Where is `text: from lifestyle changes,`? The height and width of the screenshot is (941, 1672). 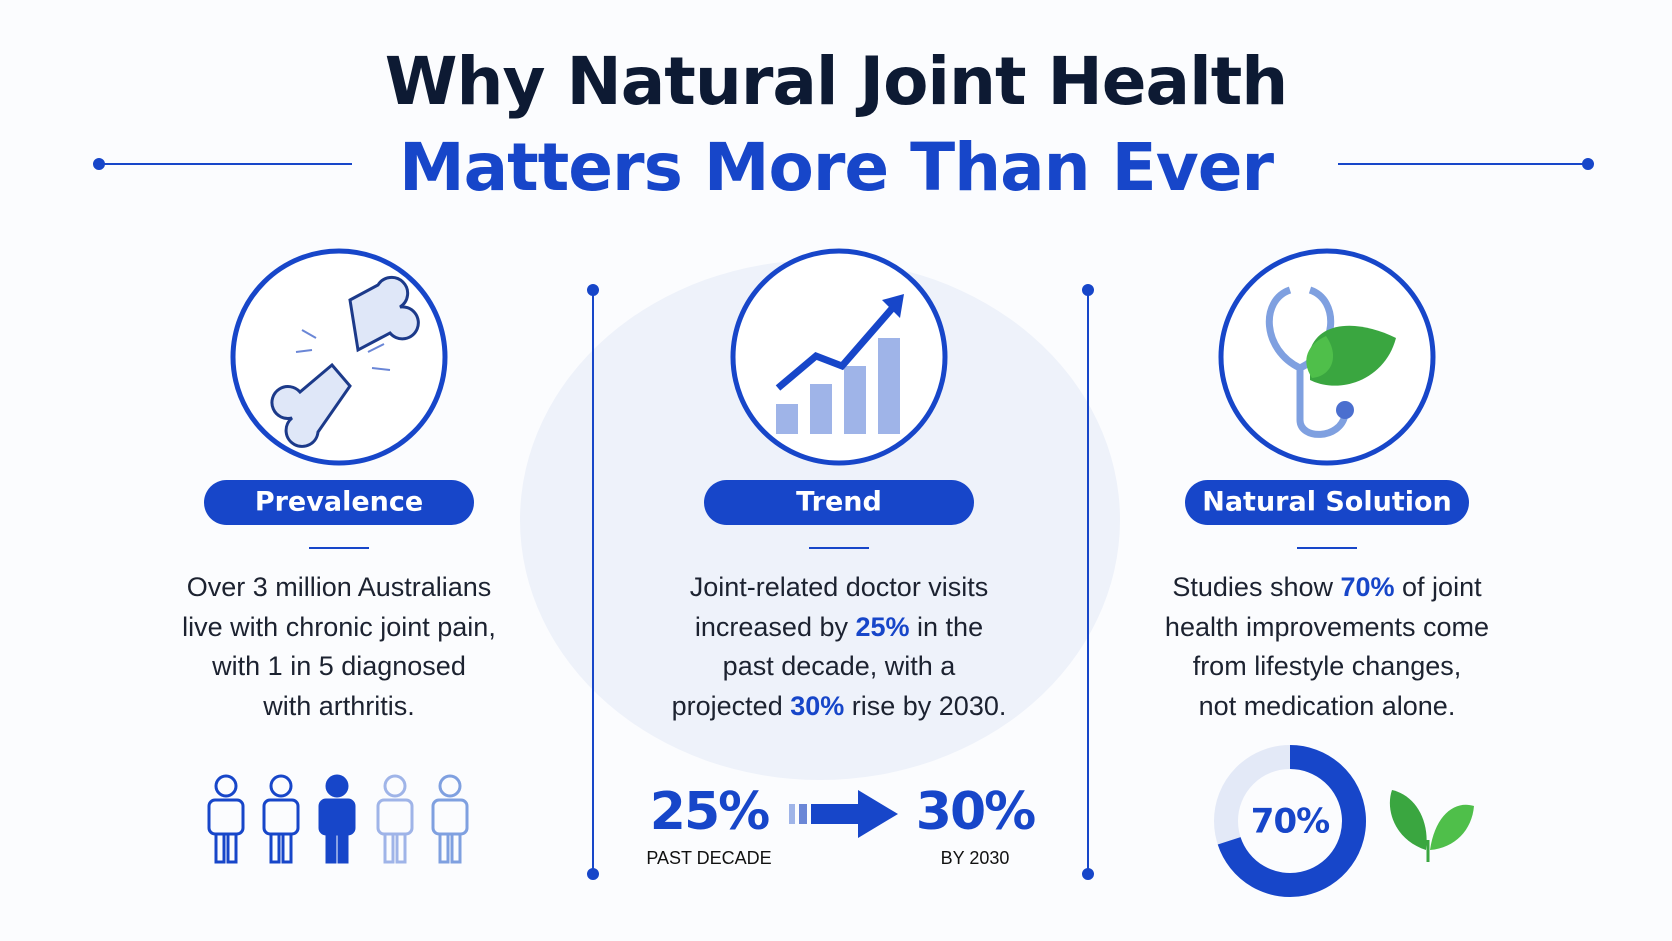
text: from lifestyle changes, is located at coordinates (1327, 666).